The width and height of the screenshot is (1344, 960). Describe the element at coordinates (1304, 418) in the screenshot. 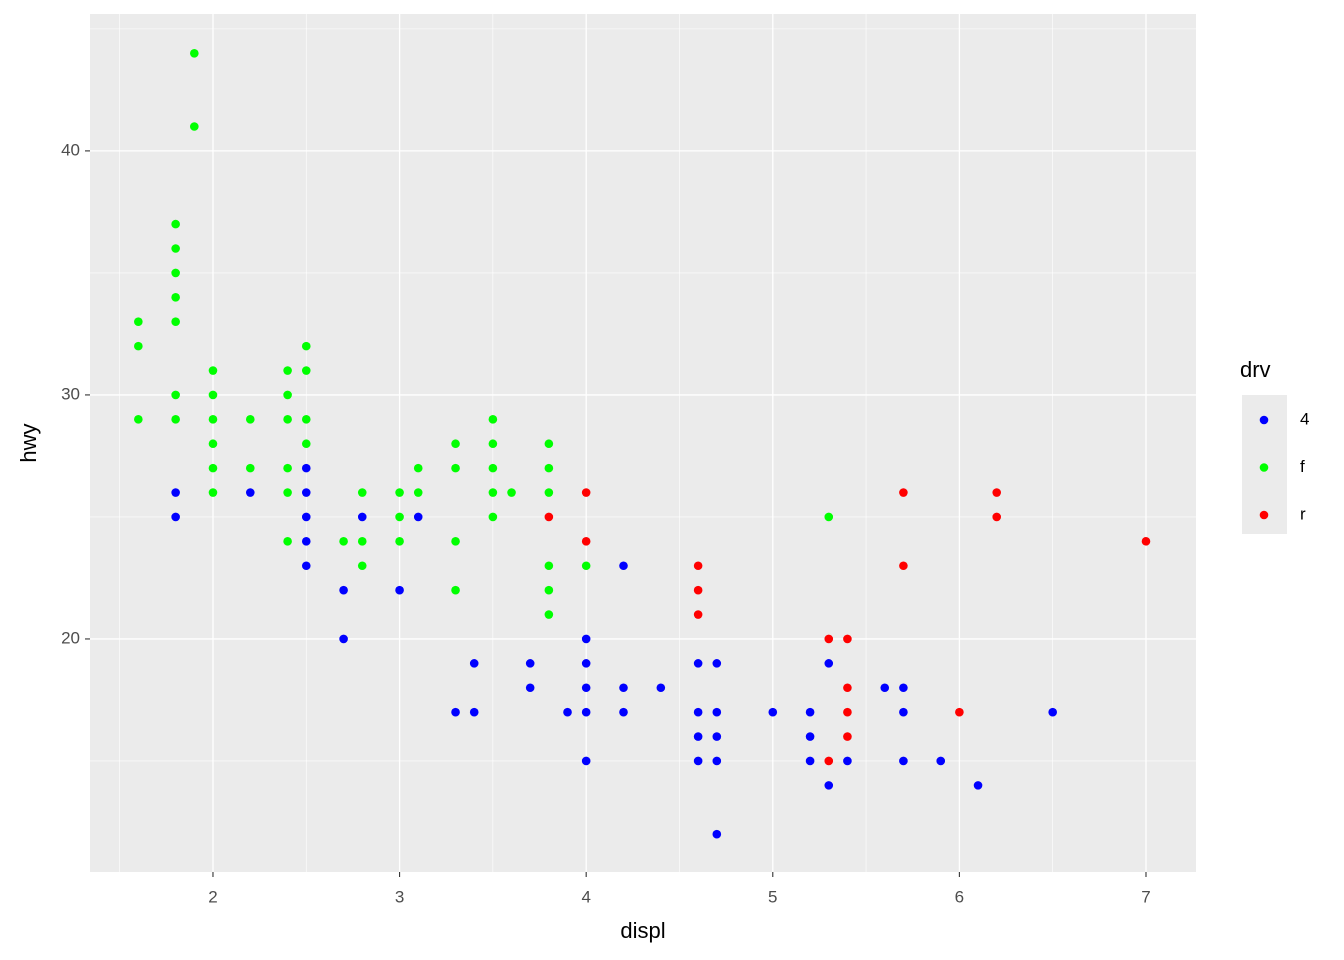

I see `legend-label: 4` at that location.